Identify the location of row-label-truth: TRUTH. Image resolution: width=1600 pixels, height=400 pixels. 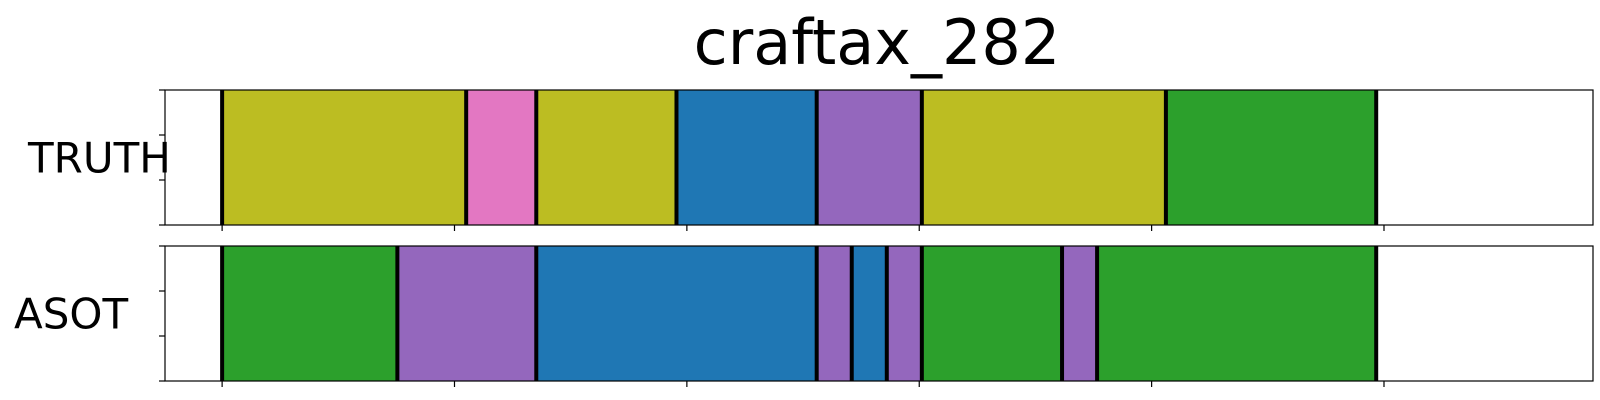
(99, 158).